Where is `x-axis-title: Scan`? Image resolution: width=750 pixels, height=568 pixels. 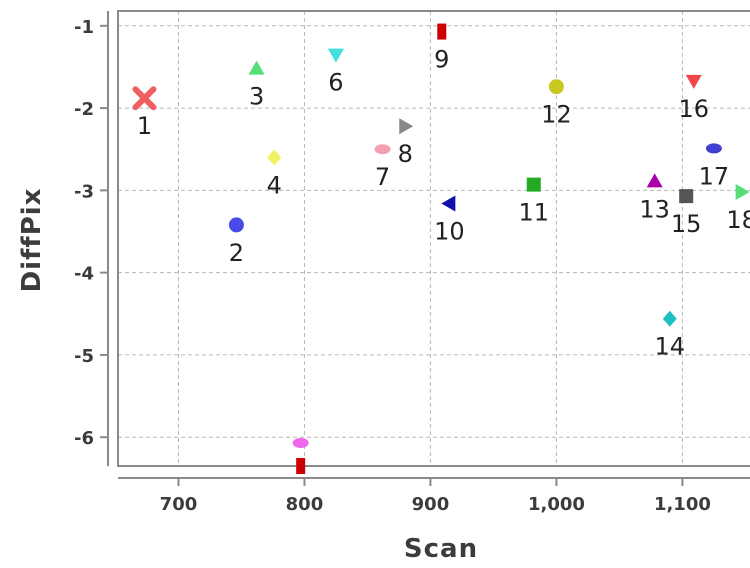
x-axis-title: Scan is located at coordinates (441, 549).